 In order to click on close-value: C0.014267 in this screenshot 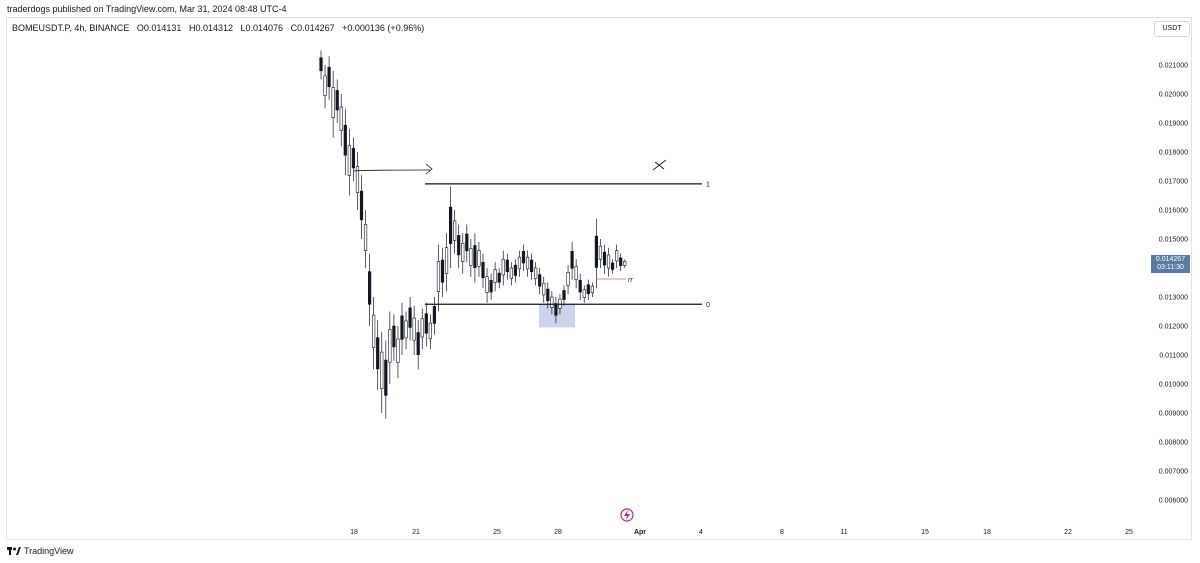, I will do `click(312, 28)`.